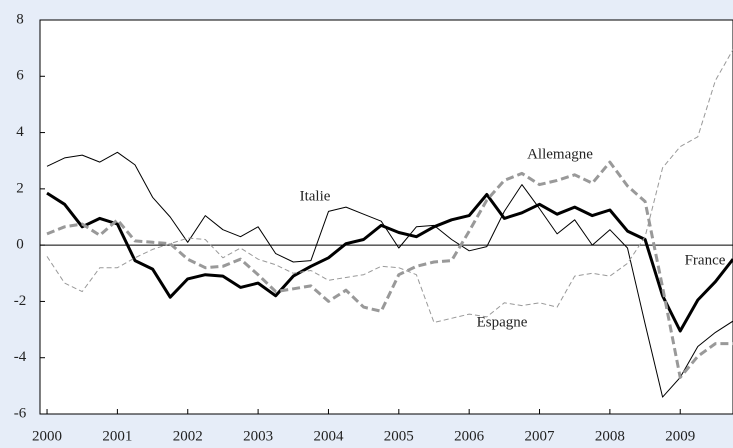 This screenshot has width=733, height=448. What do you see at coordinates (315, 196) in the screenshot?
I see `series-label: Italie` at bounding box center [315, 196].